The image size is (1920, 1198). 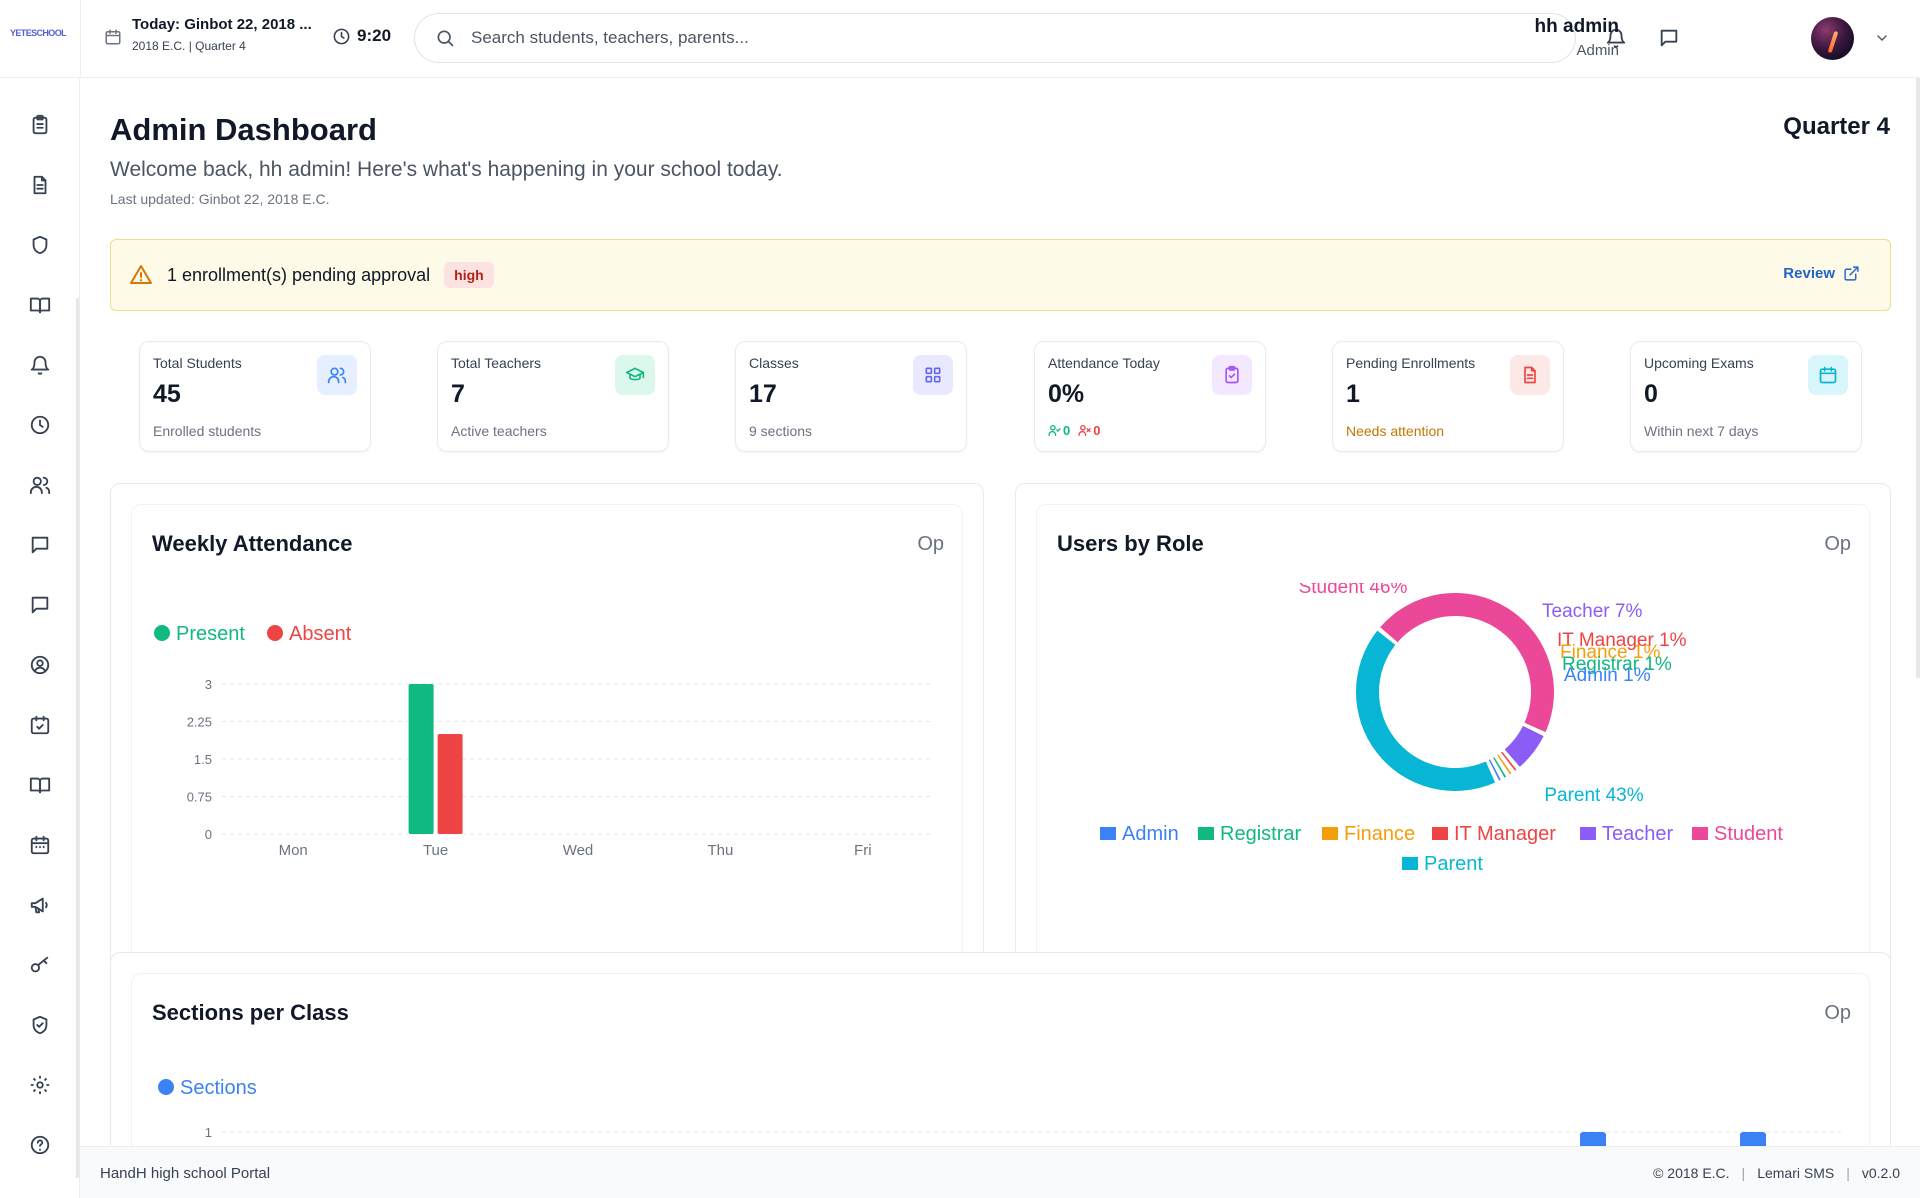 What do you see at coordinates (40, 545) in the screenshot?
I see `sidebar-item-messages` at bounding box center [40, 545].